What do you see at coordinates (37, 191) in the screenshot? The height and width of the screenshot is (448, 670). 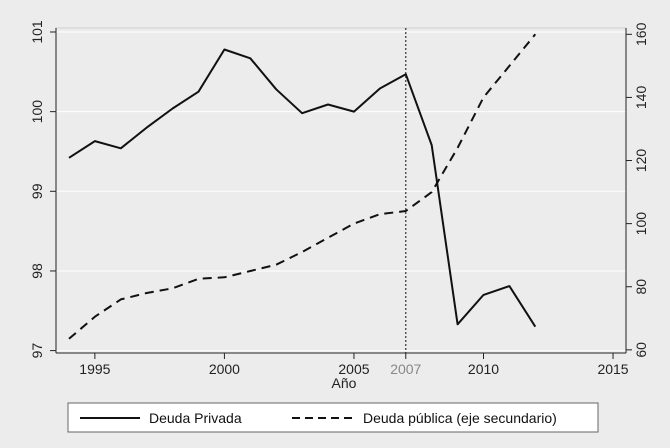 I see `y-tick-label-99: 99` at bounding box center [37, 191].